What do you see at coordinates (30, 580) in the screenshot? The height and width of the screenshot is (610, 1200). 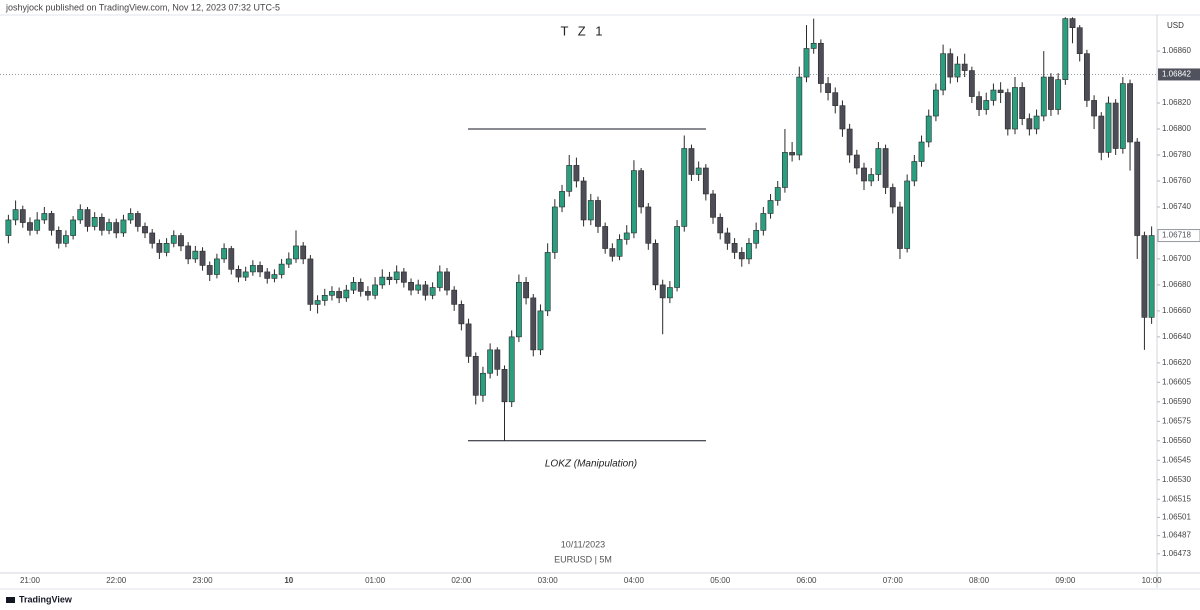 I see `x-tick-label: 21:00` at bounding box center [30, 580].